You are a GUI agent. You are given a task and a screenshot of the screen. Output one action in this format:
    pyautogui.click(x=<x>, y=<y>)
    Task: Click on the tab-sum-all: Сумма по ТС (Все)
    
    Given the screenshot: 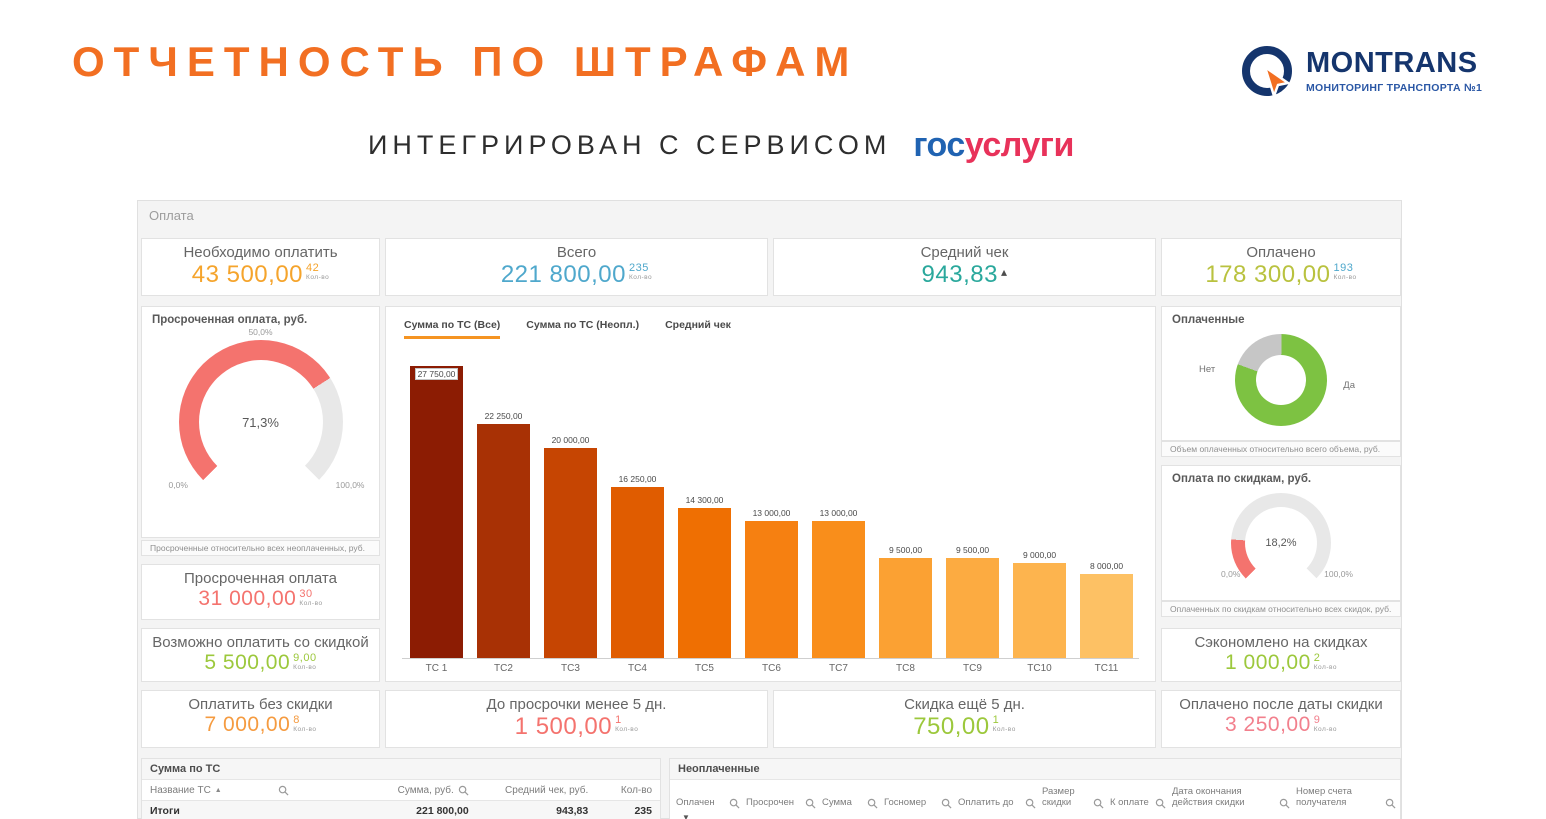 What is the action you would take?
    pyautogui.click(x=452, y=329)
    